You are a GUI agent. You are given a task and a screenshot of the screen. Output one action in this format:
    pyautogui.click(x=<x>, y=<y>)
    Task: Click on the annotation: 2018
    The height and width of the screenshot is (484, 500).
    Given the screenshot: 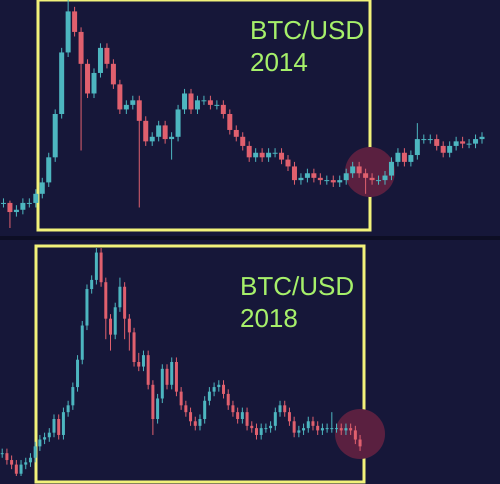 What is the action you would take?
    pyautogui.click(x=269, y=318)
    